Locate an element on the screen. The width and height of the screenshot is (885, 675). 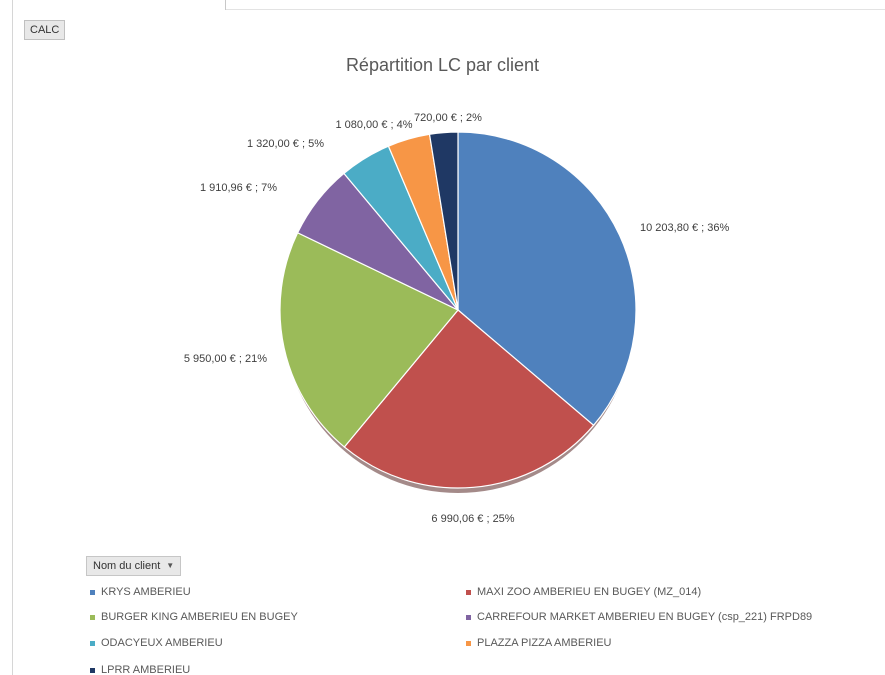
chart-title: Répartition LC par client is located at coordinates (442, 65).